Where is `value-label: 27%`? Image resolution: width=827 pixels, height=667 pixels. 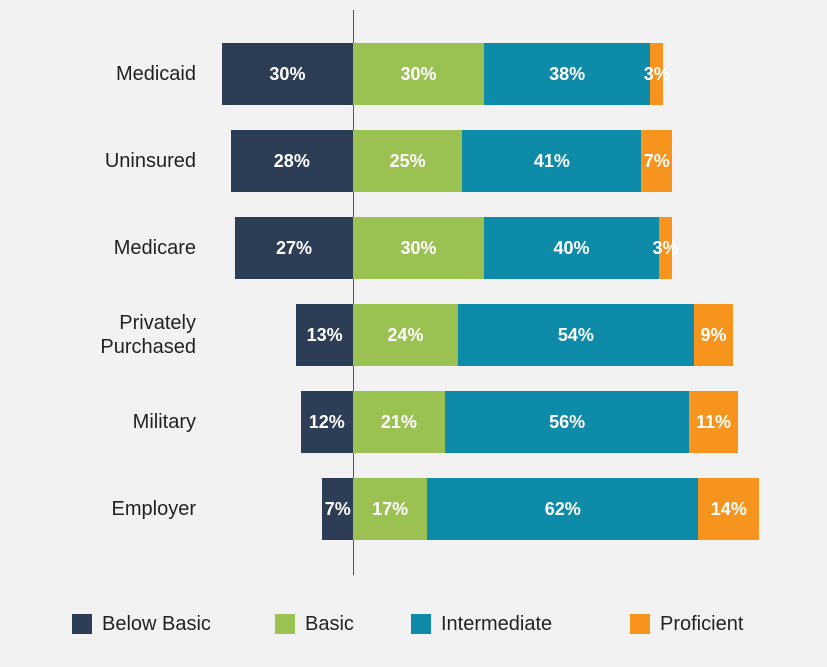 value-label: 27% is located at coordinates (294, 248).